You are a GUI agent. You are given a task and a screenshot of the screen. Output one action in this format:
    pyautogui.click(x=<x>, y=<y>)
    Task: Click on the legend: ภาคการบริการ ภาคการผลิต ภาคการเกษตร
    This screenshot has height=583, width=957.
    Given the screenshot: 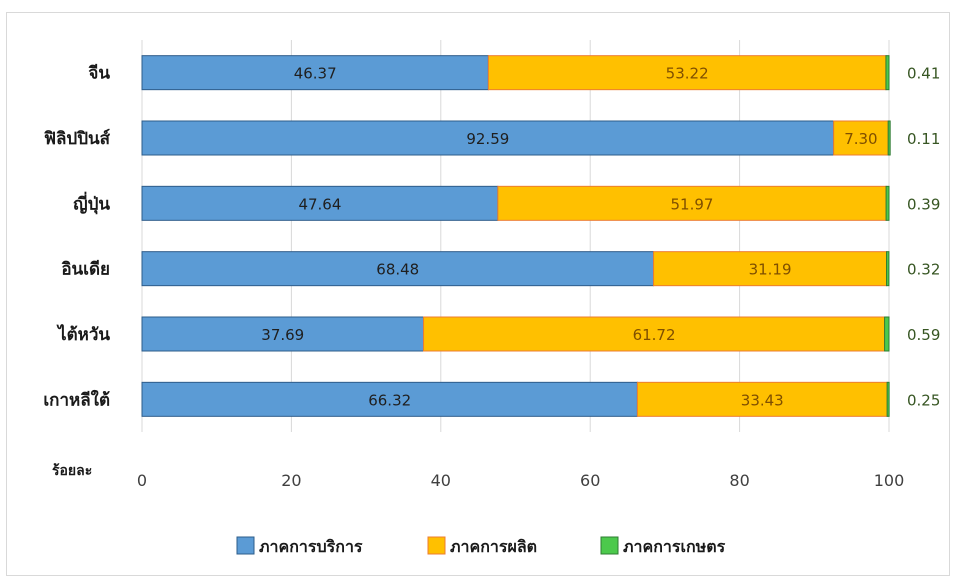 What is the action you would take?
    pyautogui.click(x=481, y=546)
    